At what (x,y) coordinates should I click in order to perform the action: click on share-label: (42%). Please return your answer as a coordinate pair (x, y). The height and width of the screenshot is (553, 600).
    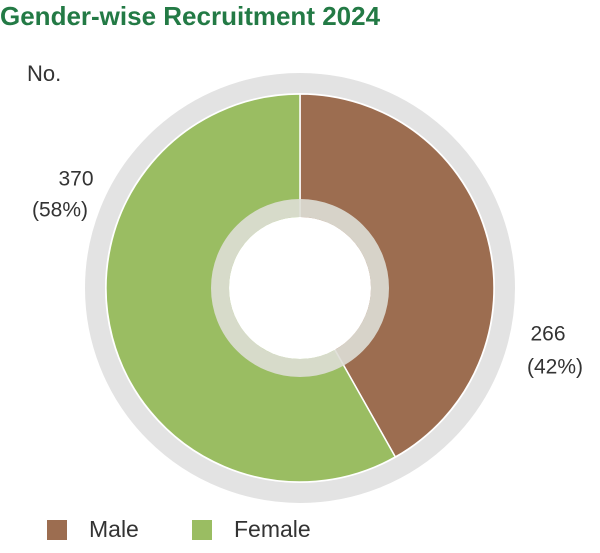
    Looking at the image, I should click on (555, 367).